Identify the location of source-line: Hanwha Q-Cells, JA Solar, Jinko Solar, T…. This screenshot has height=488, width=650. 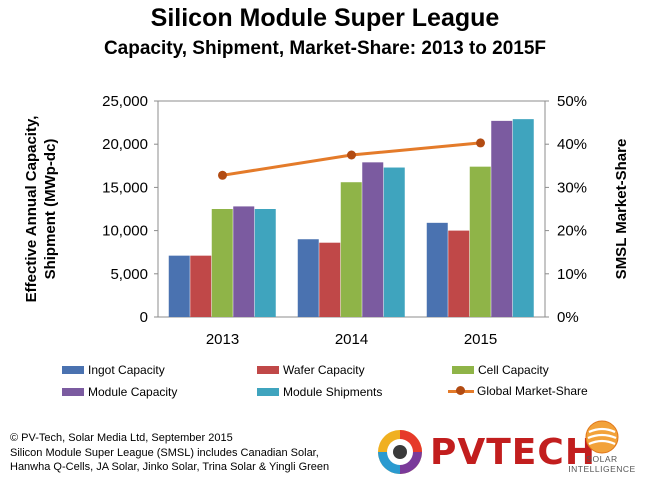
(170, 467).